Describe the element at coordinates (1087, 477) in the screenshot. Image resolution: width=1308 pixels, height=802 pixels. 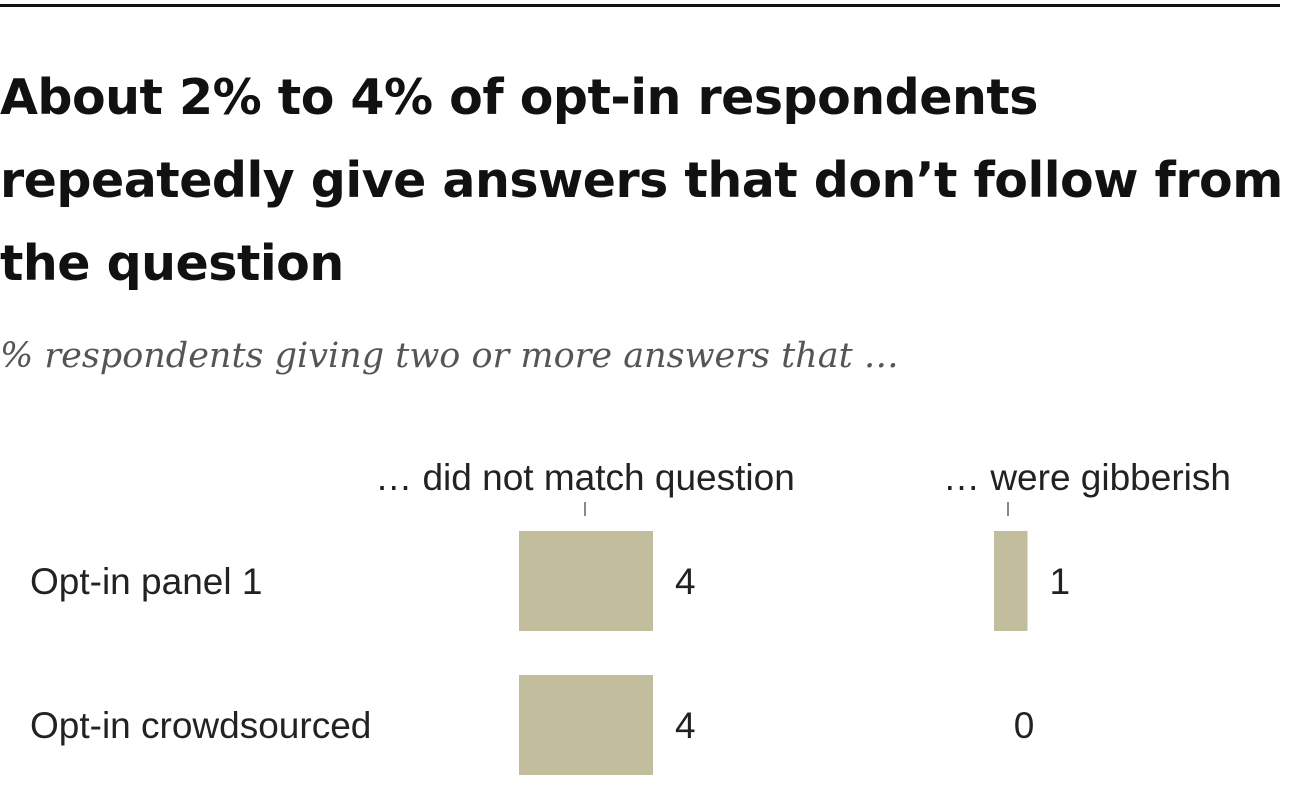
I see `column-header: … were gibberish` at that location.